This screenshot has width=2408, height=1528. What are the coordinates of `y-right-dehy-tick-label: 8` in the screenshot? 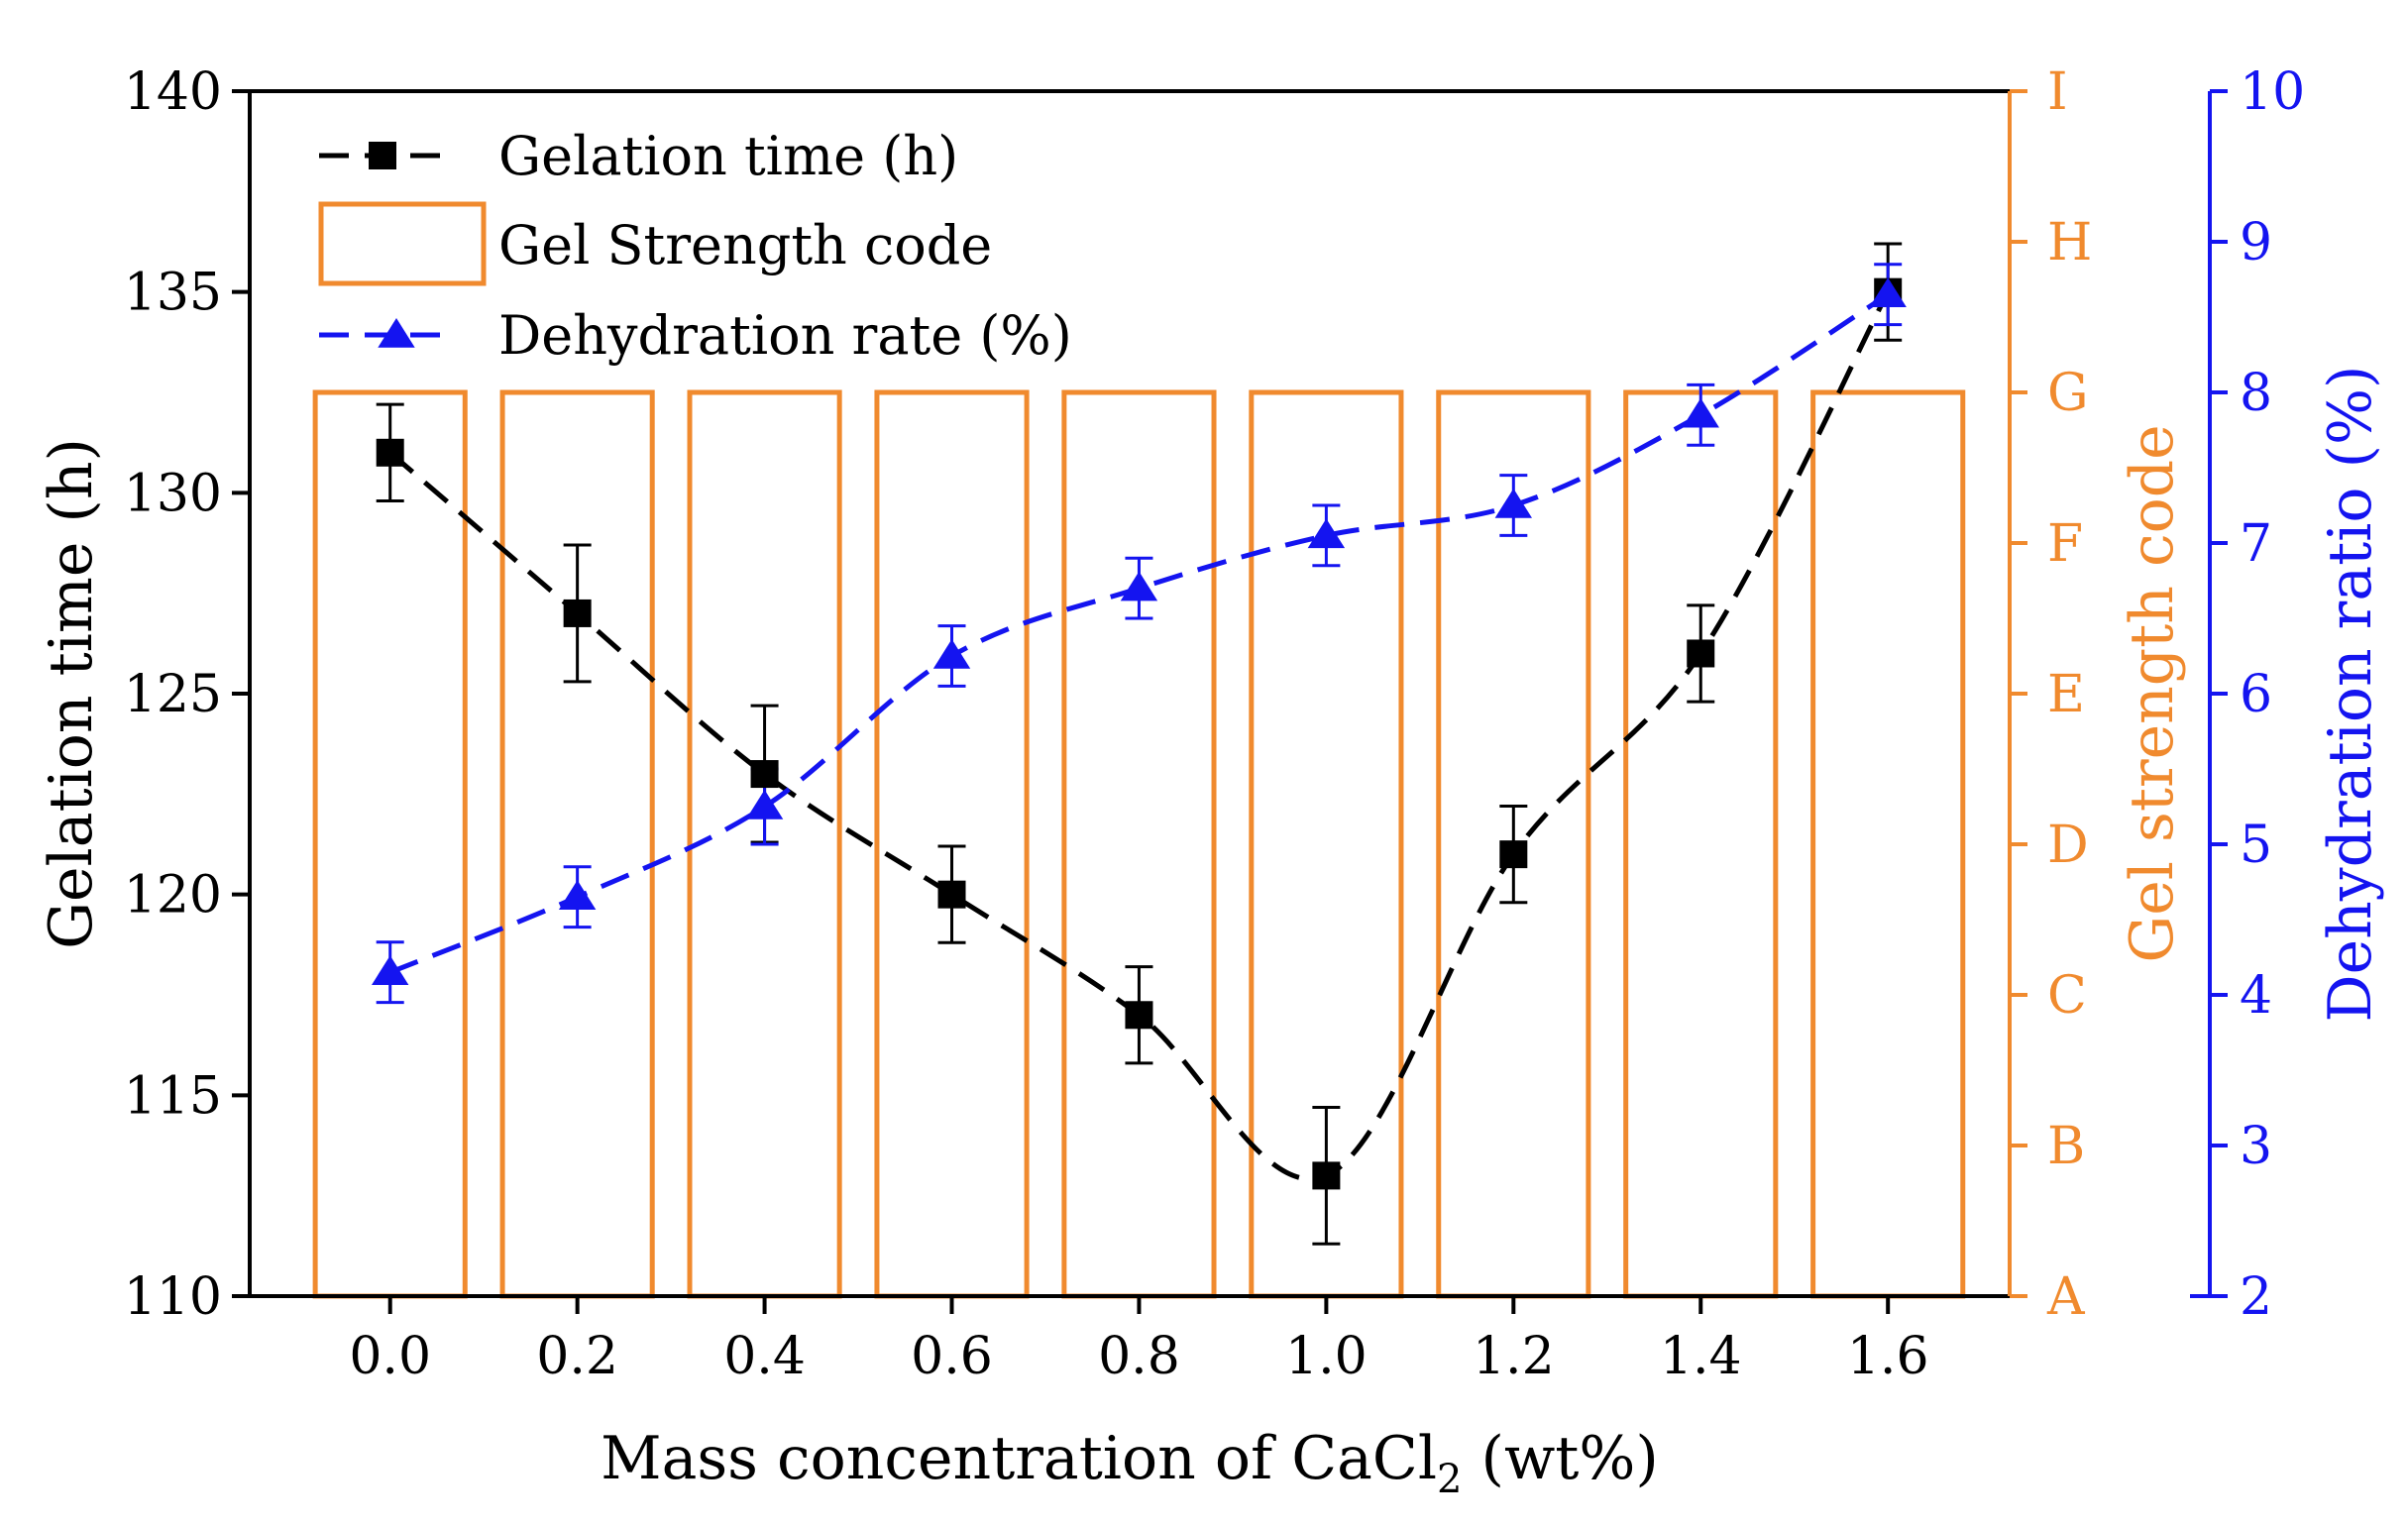 It's located at (2256, 394).